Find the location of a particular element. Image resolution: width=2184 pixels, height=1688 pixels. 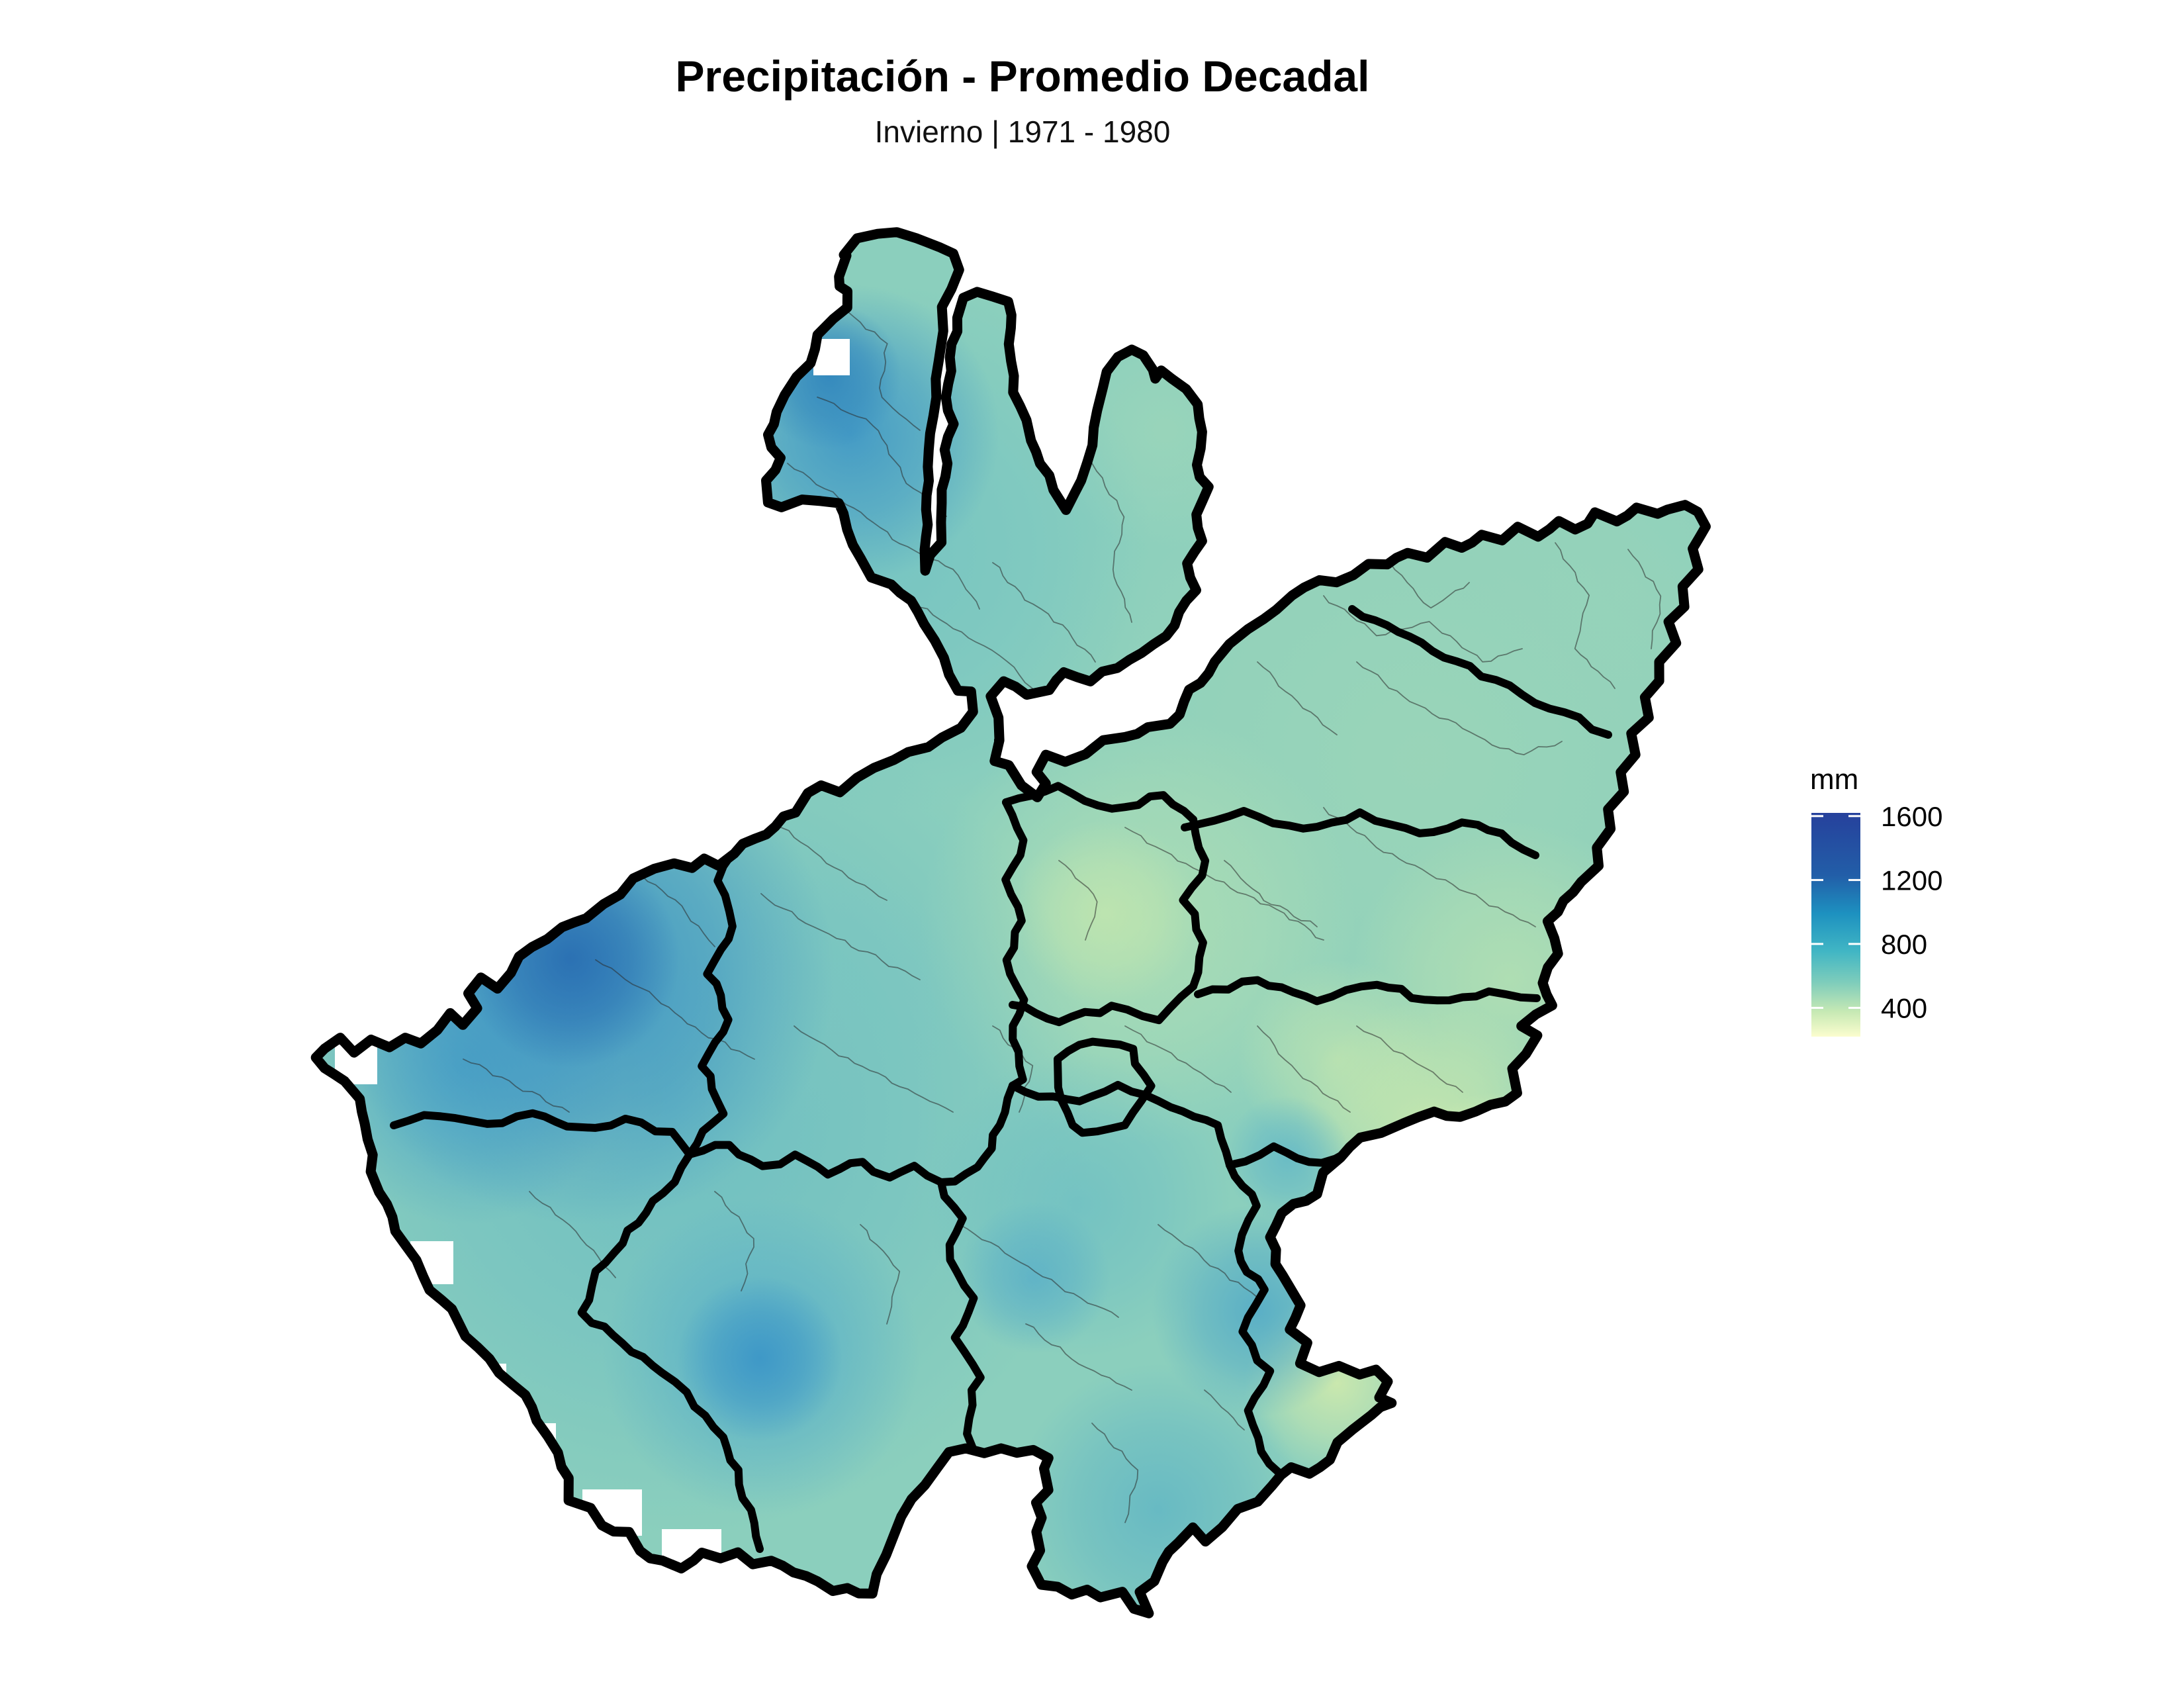

legend: 1600 1200 800 400 is located at coordinates (1877, 919).